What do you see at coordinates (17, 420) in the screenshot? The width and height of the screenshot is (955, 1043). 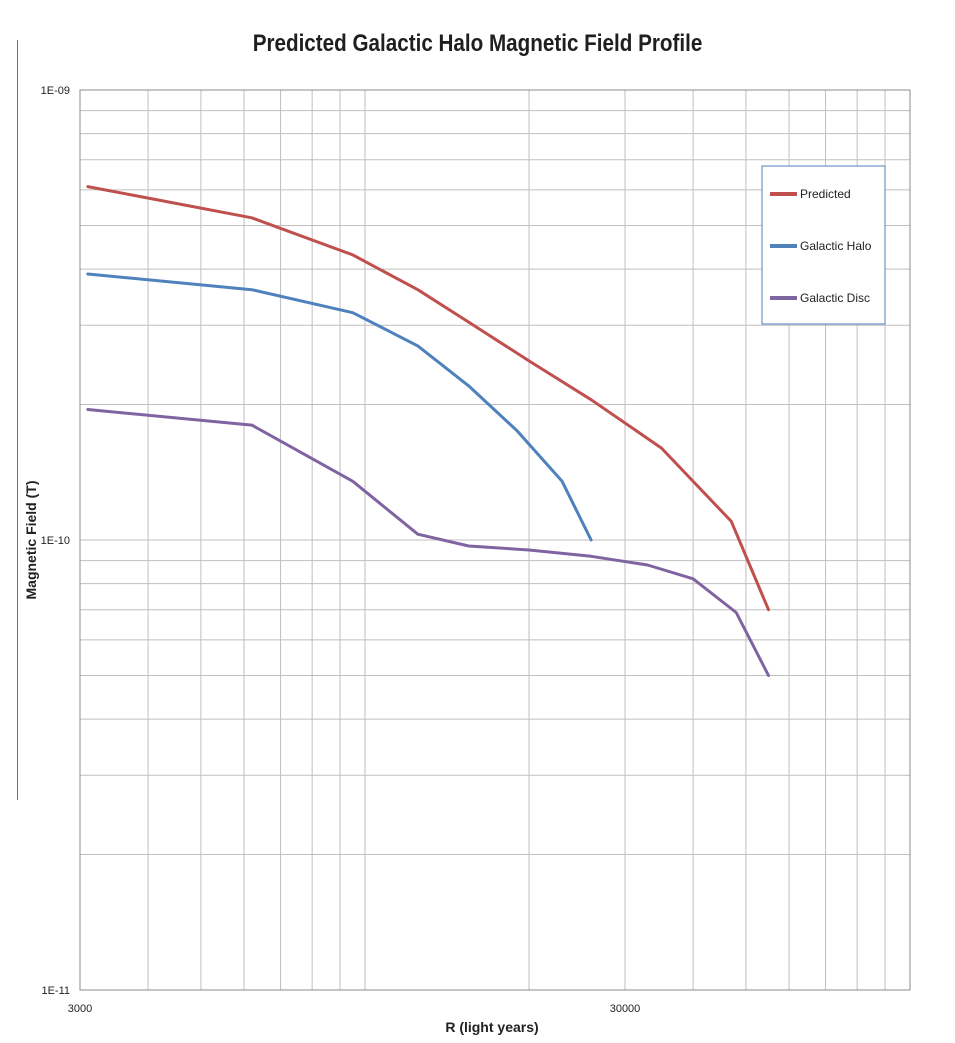 I see `left-border-rule` at bounding box center [17, 420].